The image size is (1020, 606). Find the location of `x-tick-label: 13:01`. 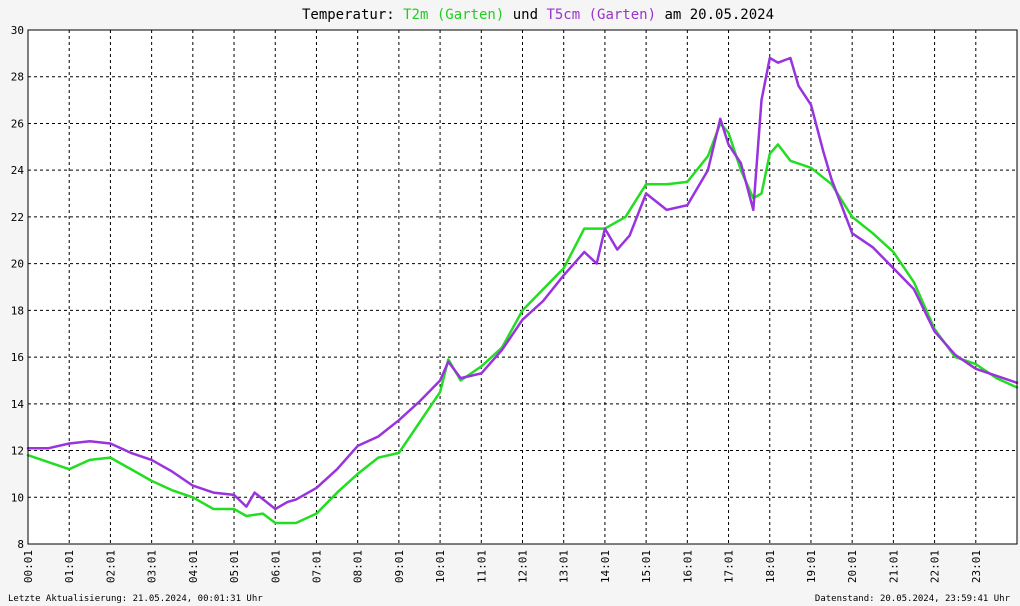

x-tick-label: 13:01 is located at coordinates (564, 566).